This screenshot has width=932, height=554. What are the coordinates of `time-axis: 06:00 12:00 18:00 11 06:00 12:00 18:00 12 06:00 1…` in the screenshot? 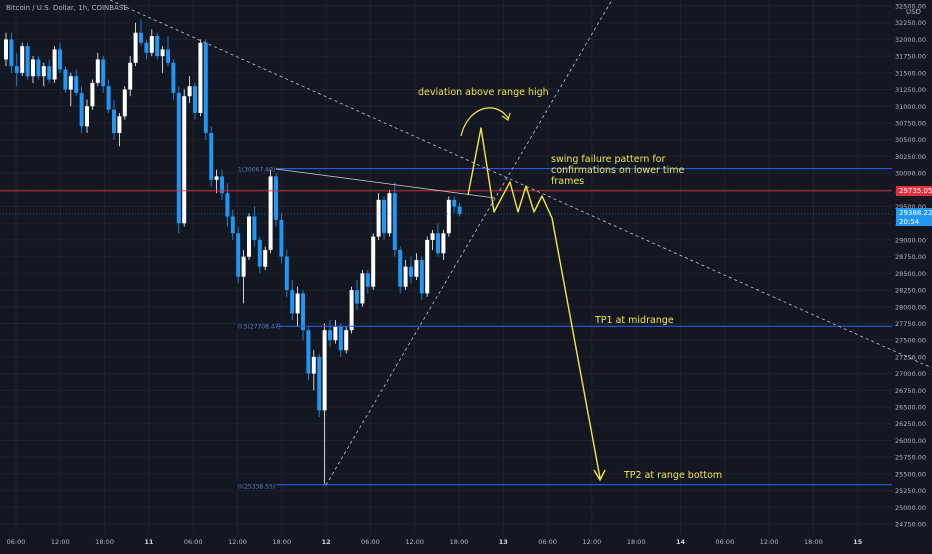 It's located at (435, 542).